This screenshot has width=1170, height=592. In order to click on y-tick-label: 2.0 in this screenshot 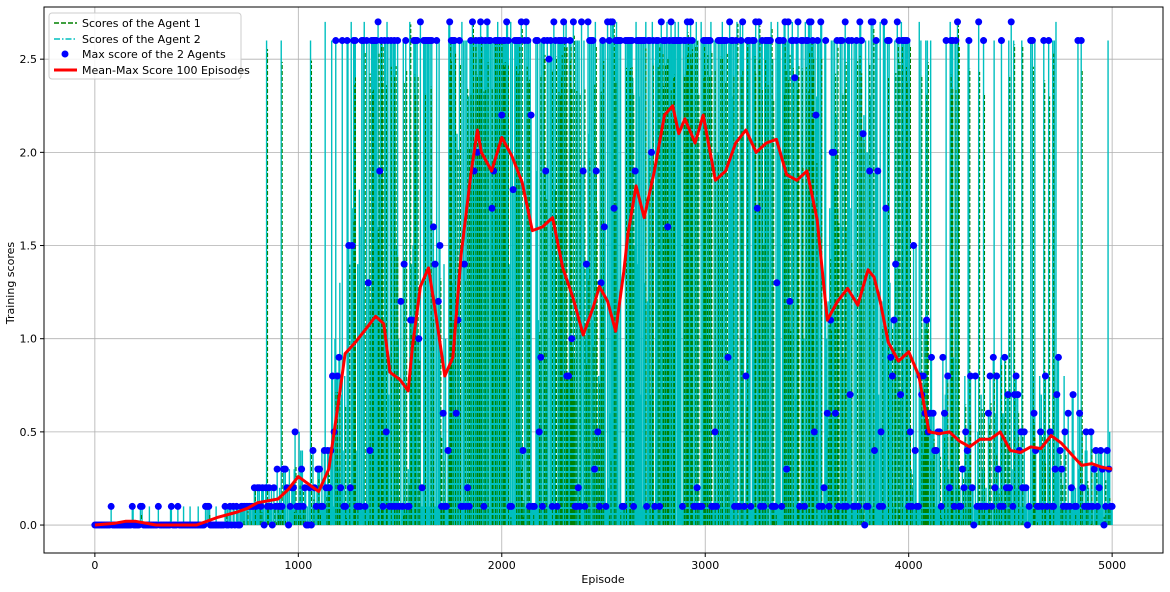, I will do `click(29, 152)`.